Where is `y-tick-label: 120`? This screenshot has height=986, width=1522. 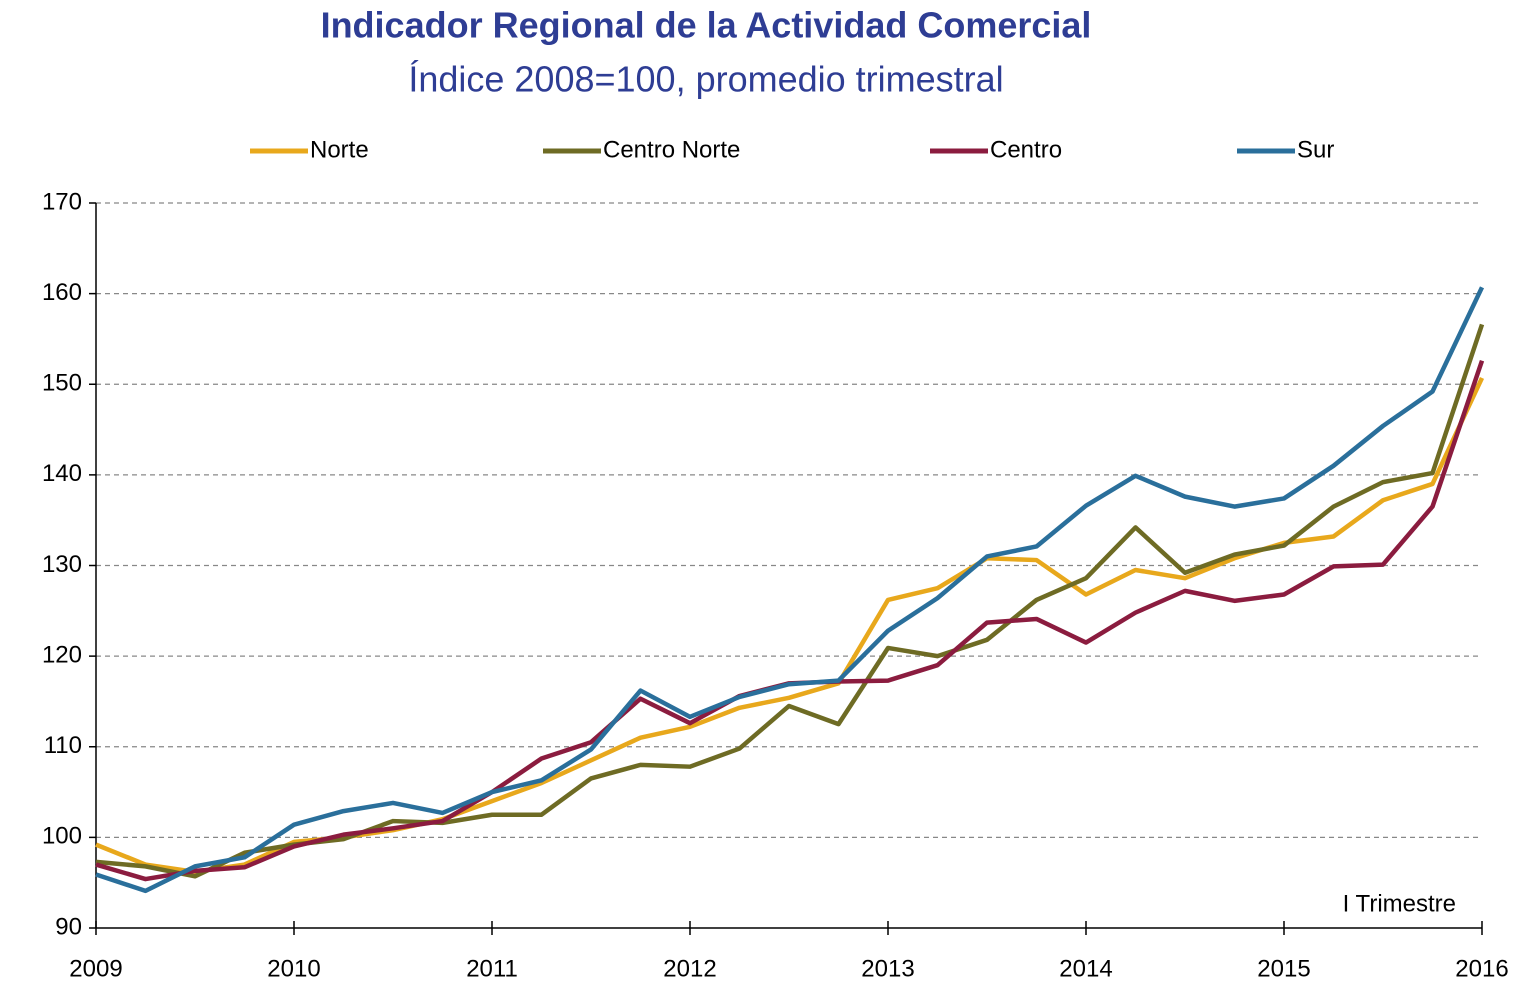
y-tick-label: 120 is located at coordinates (62, 654).